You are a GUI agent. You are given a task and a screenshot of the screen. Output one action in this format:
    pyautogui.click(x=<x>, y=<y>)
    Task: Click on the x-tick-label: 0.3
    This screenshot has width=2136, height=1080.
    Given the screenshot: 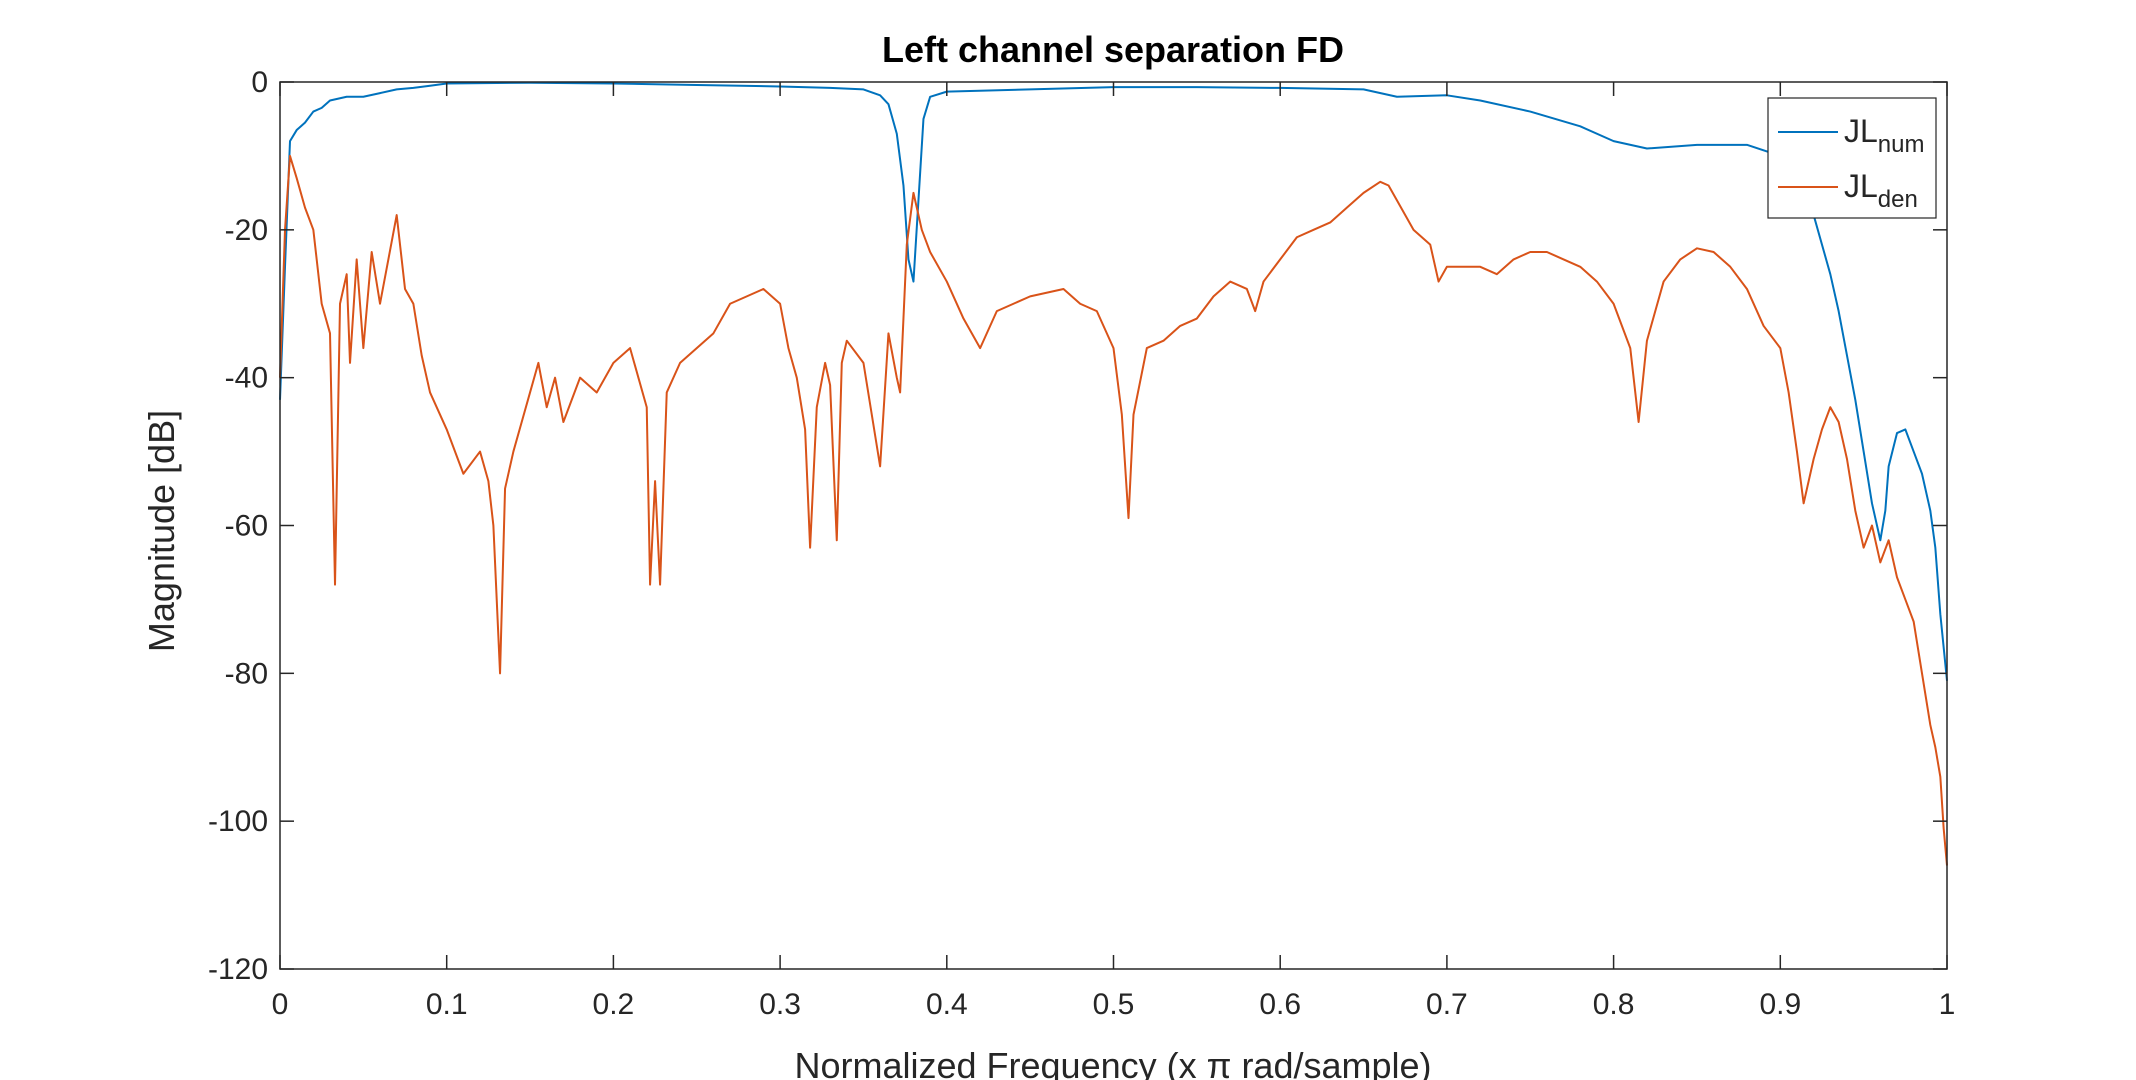 What is the action you would take?
    pyautogui.click(x=780, y=1004)
    